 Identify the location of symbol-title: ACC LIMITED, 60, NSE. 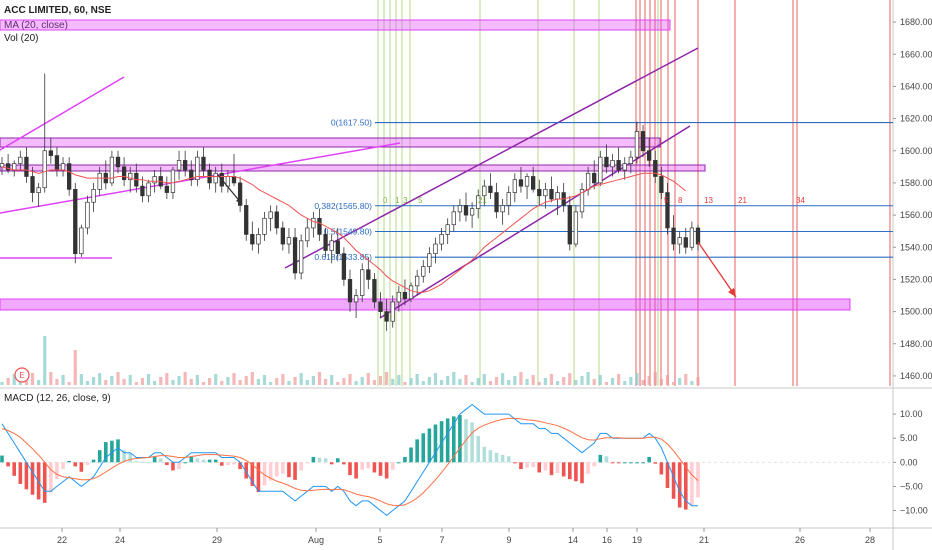
(58, 10).